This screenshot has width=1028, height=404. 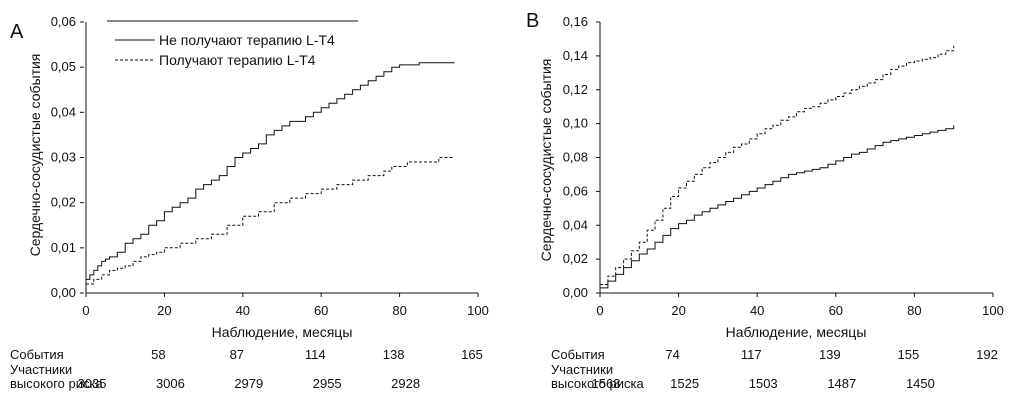 I want to click on events-value: 165, so click(x=472, y=354).